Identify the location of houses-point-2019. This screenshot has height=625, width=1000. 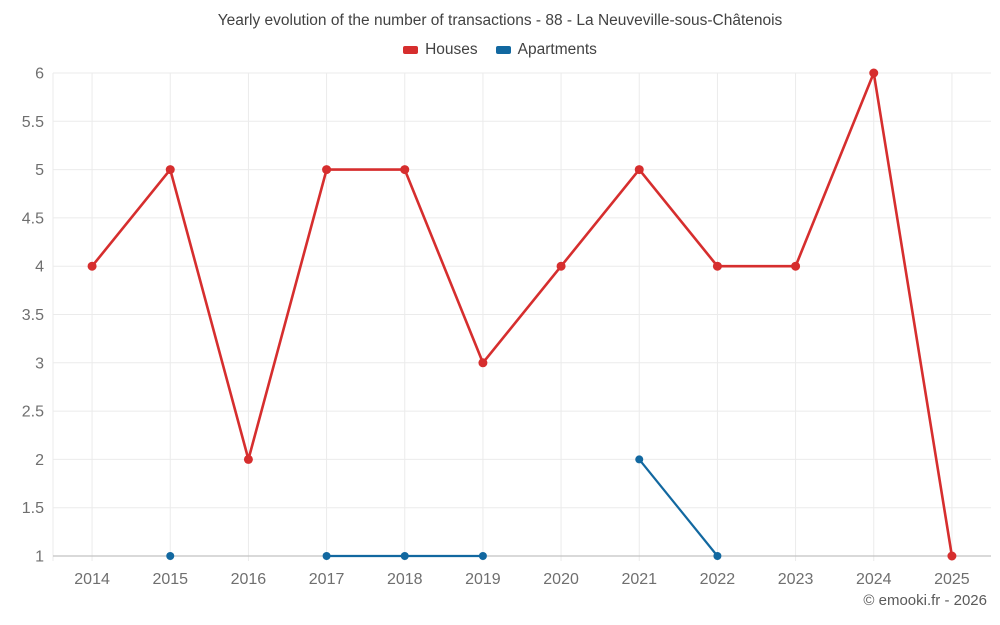
(483, 363).